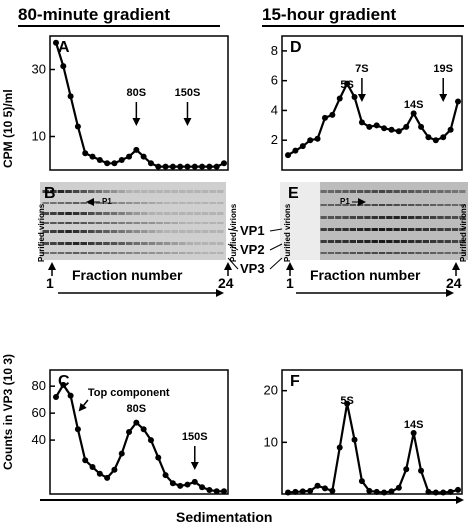 The image size is (474, 528). Describe the element at coordinates (226, 283) in the screenshot. I see `gel-b-end: 24` at that location.